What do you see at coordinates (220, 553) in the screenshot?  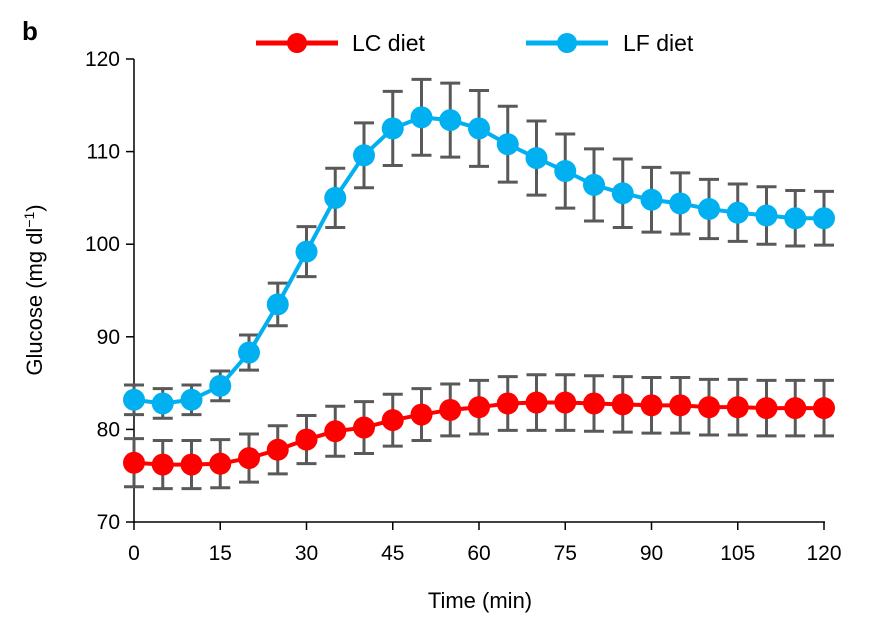 I see `x-tick-label: 15` at bounding box center [220, 553].